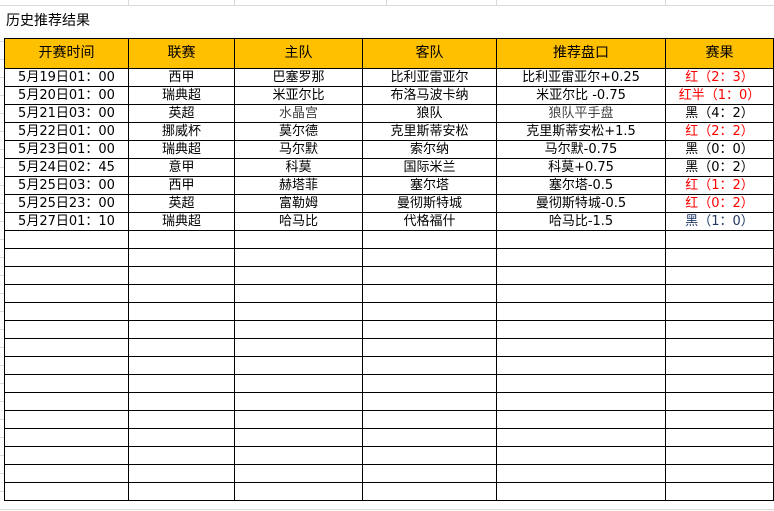  I want to click on cell-result: 红（2：2）, so click(719, 131).